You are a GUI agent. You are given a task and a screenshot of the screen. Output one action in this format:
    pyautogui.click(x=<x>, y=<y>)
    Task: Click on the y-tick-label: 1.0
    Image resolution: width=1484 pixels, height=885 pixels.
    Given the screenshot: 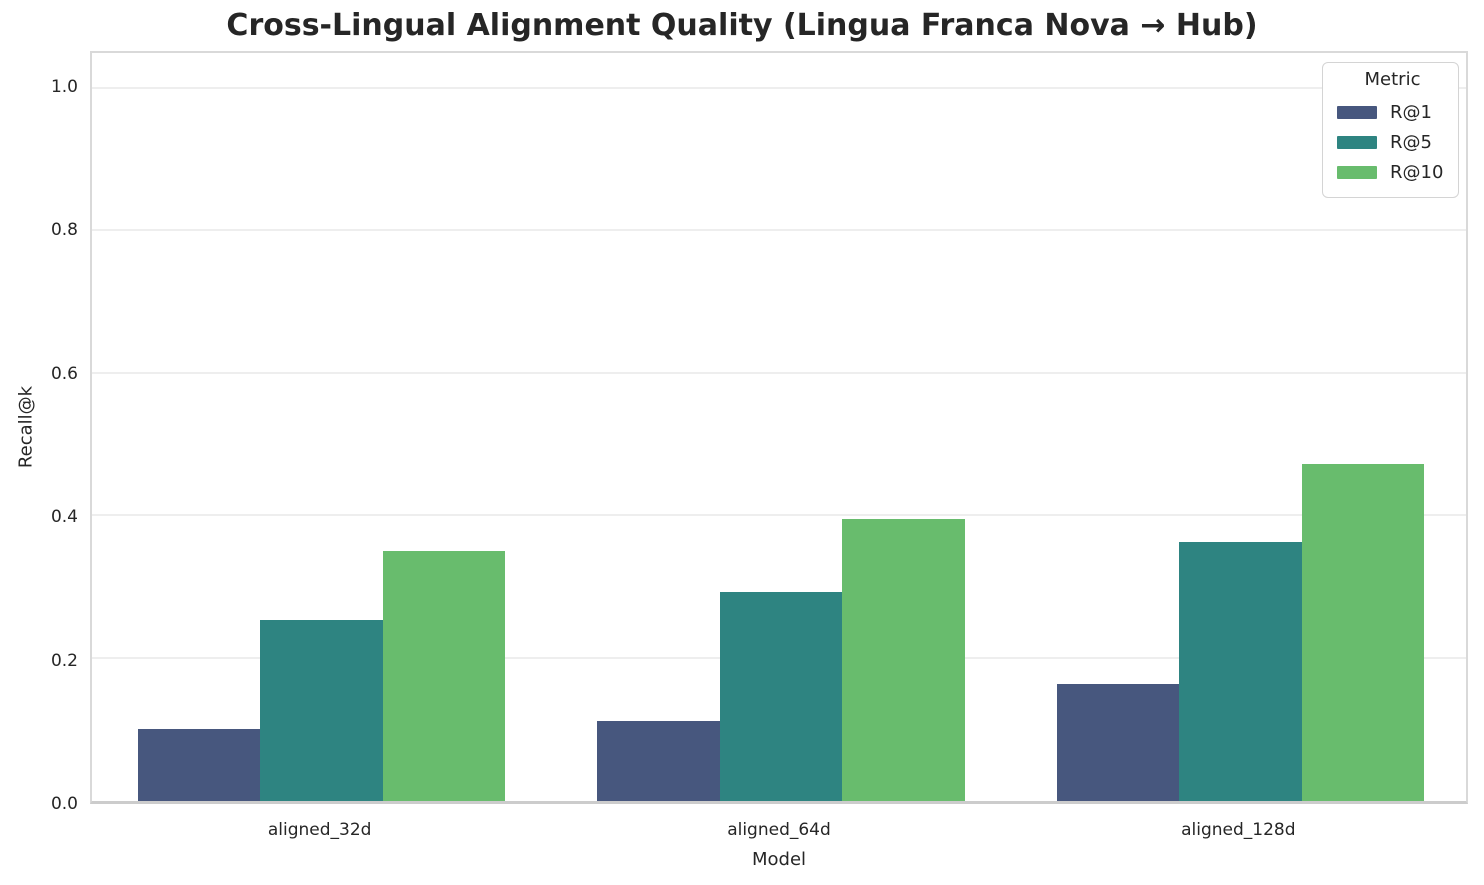 What is the action you would take?
    pyautogui.click(x=64, y=86)
    